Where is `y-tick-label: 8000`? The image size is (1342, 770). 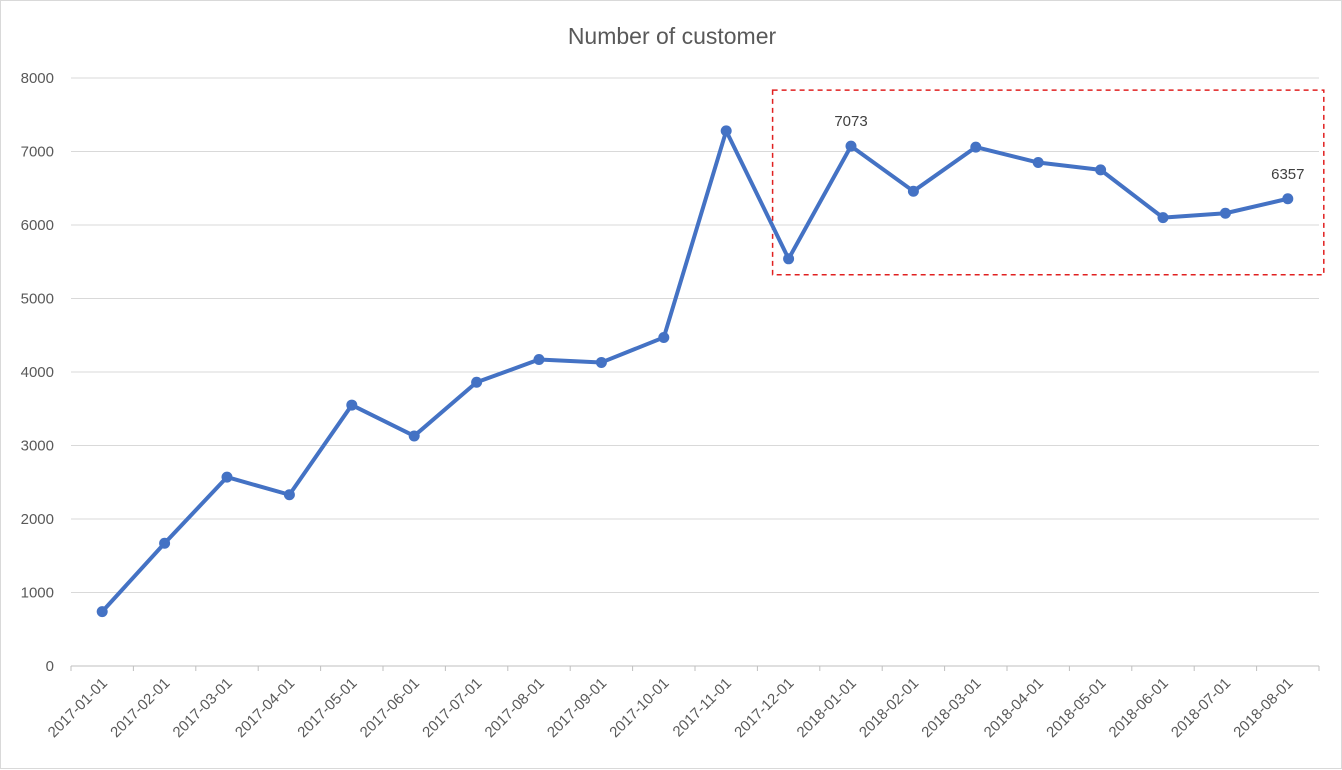 y-tick-label: 8000 is located at coordinates (37, 78).